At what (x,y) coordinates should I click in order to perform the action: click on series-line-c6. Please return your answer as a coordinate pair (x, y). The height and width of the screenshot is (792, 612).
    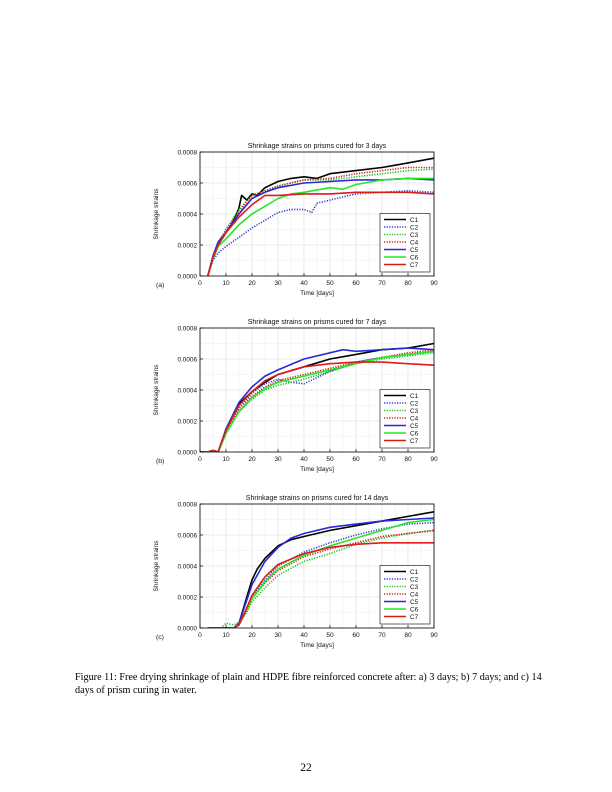
    Looking at the image, I should click on (320, 226).